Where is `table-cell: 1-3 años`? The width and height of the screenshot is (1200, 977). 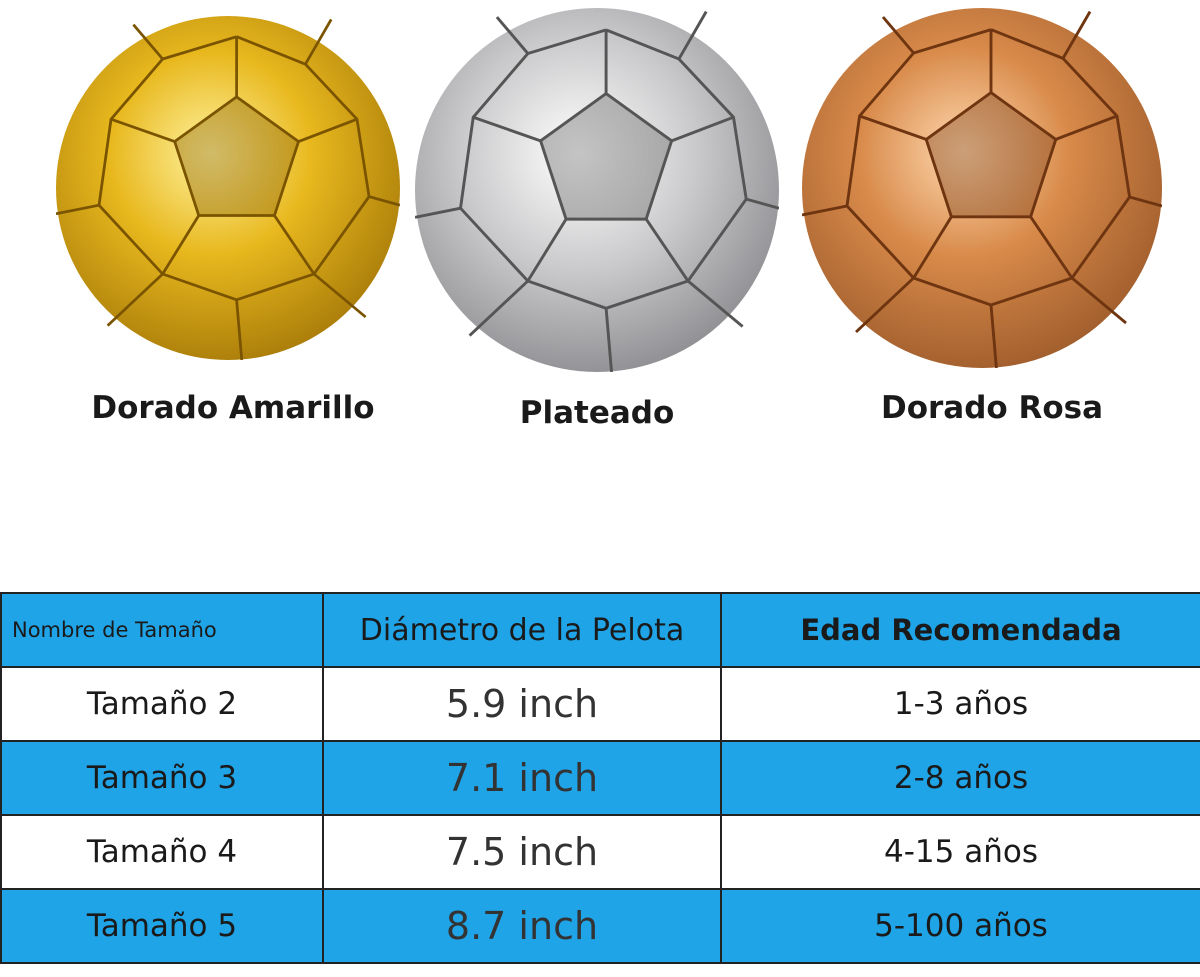 table-cell: 1-3 años is located at coordinates (960, 704).